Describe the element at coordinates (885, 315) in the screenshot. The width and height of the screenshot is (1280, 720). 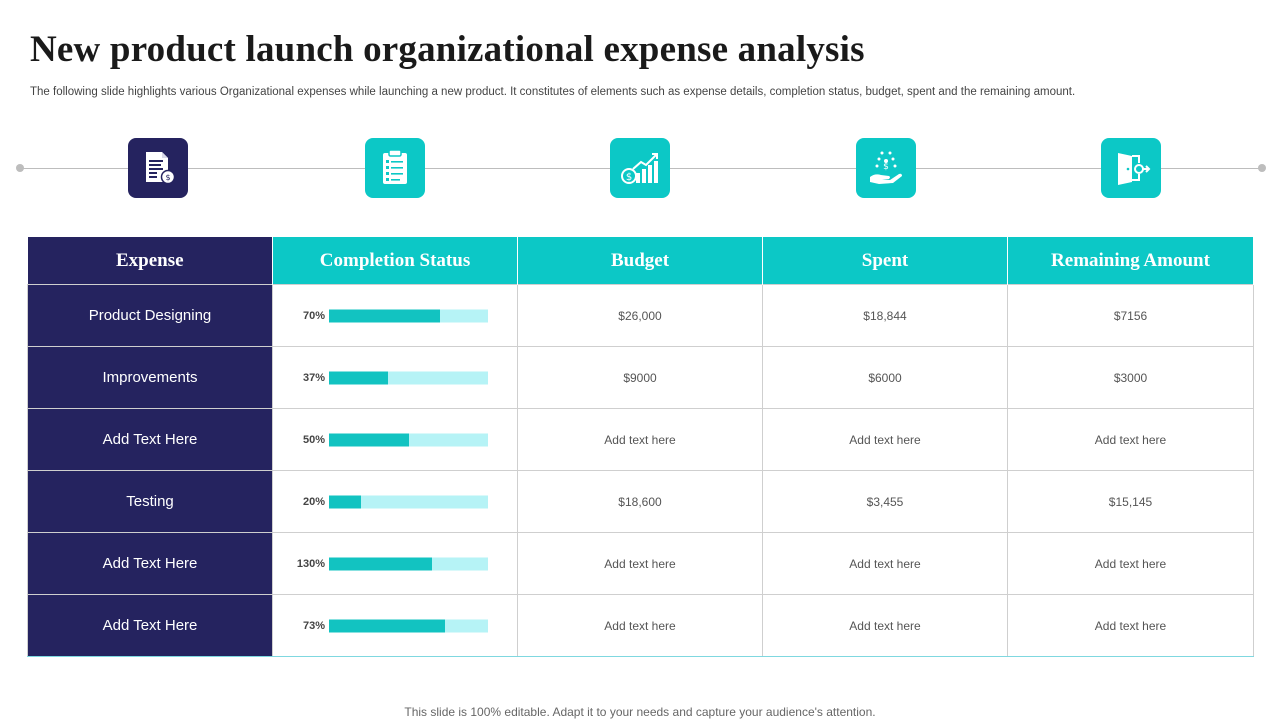
I see `spent-cell: $18,844` at that location.